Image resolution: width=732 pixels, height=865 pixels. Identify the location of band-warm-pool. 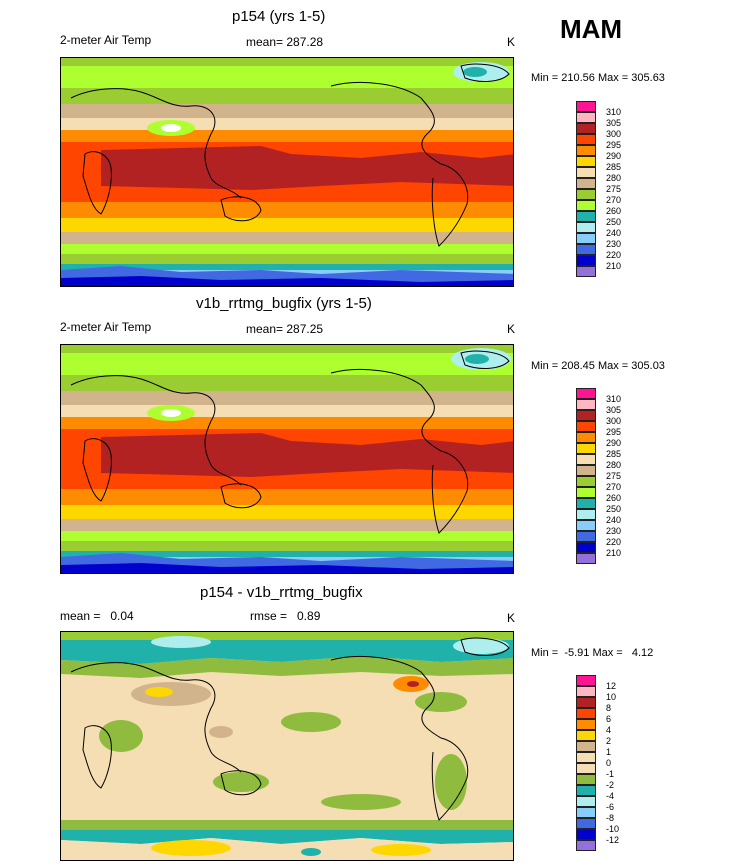
(307, 168).